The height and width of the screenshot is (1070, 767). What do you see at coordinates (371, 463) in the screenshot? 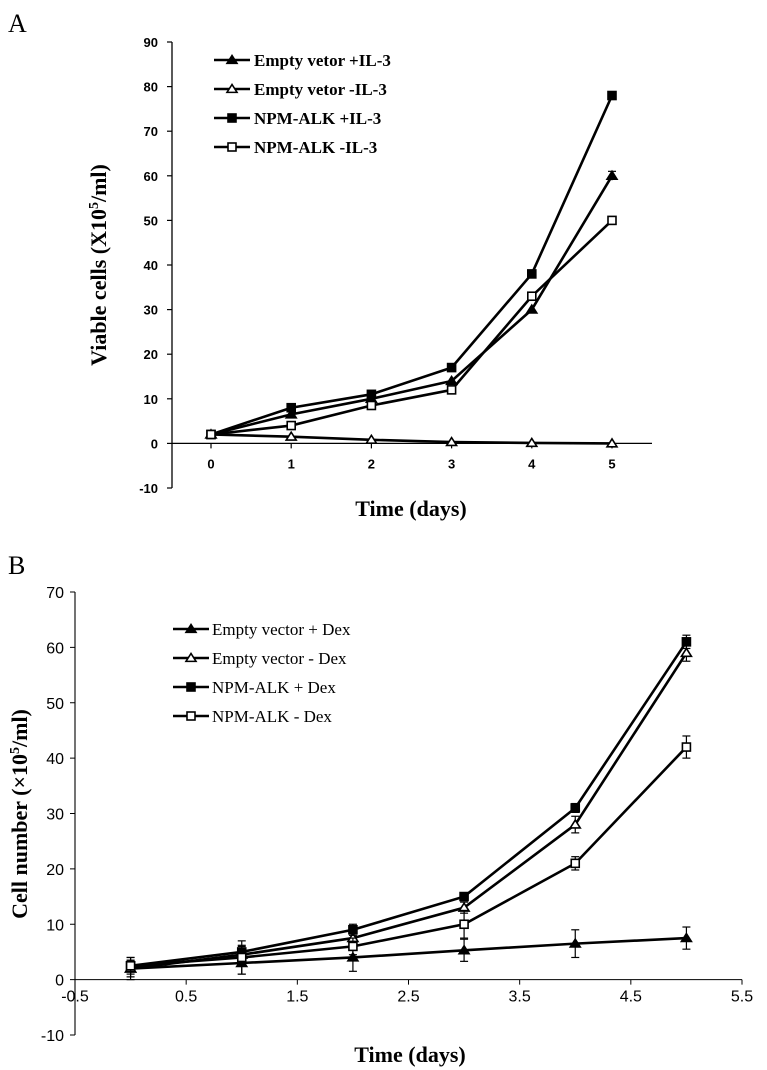
I see `panel-a-x-tick-label: 2` at bounding box center [371, 463].